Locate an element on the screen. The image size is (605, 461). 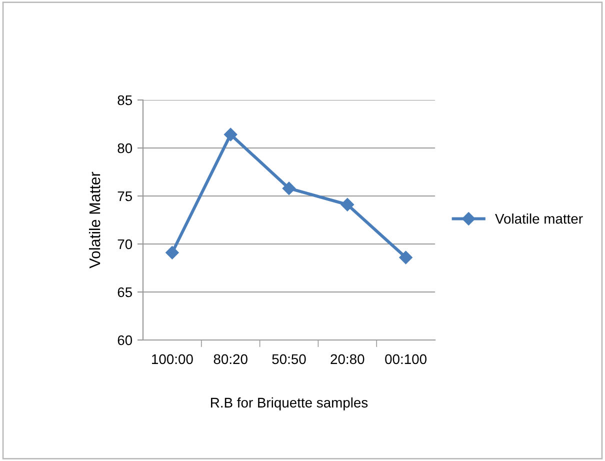
x-tick-label: 20:80 is located at coordinates (347, 359).